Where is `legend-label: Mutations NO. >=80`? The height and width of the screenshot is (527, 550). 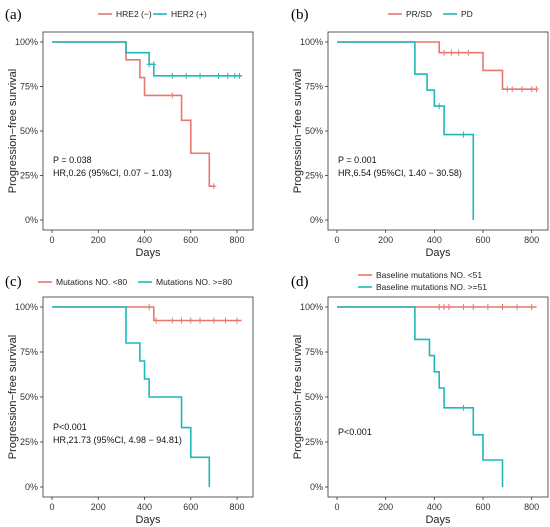
legend-label: Mutations NO. >=80 is located at coordinates (194, 282).